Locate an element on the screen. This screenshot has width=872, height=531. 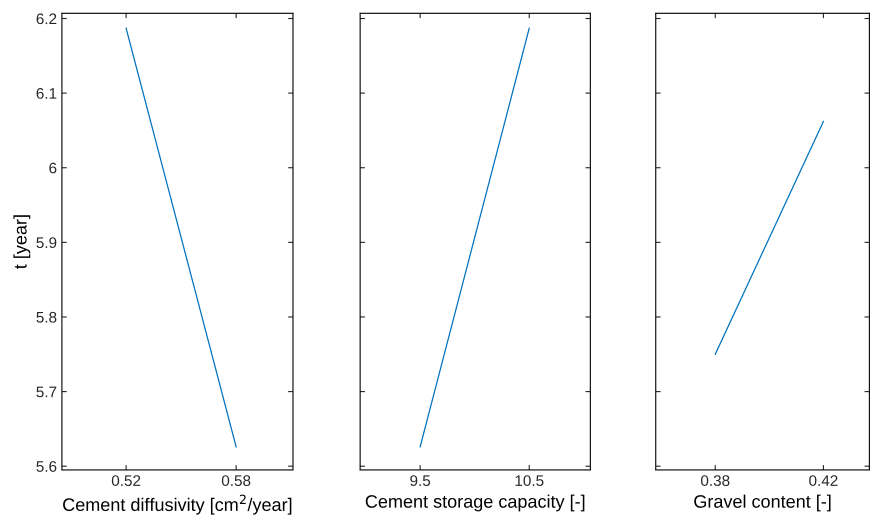
y-tick-label: 6 is located at coordinates (52, 168).